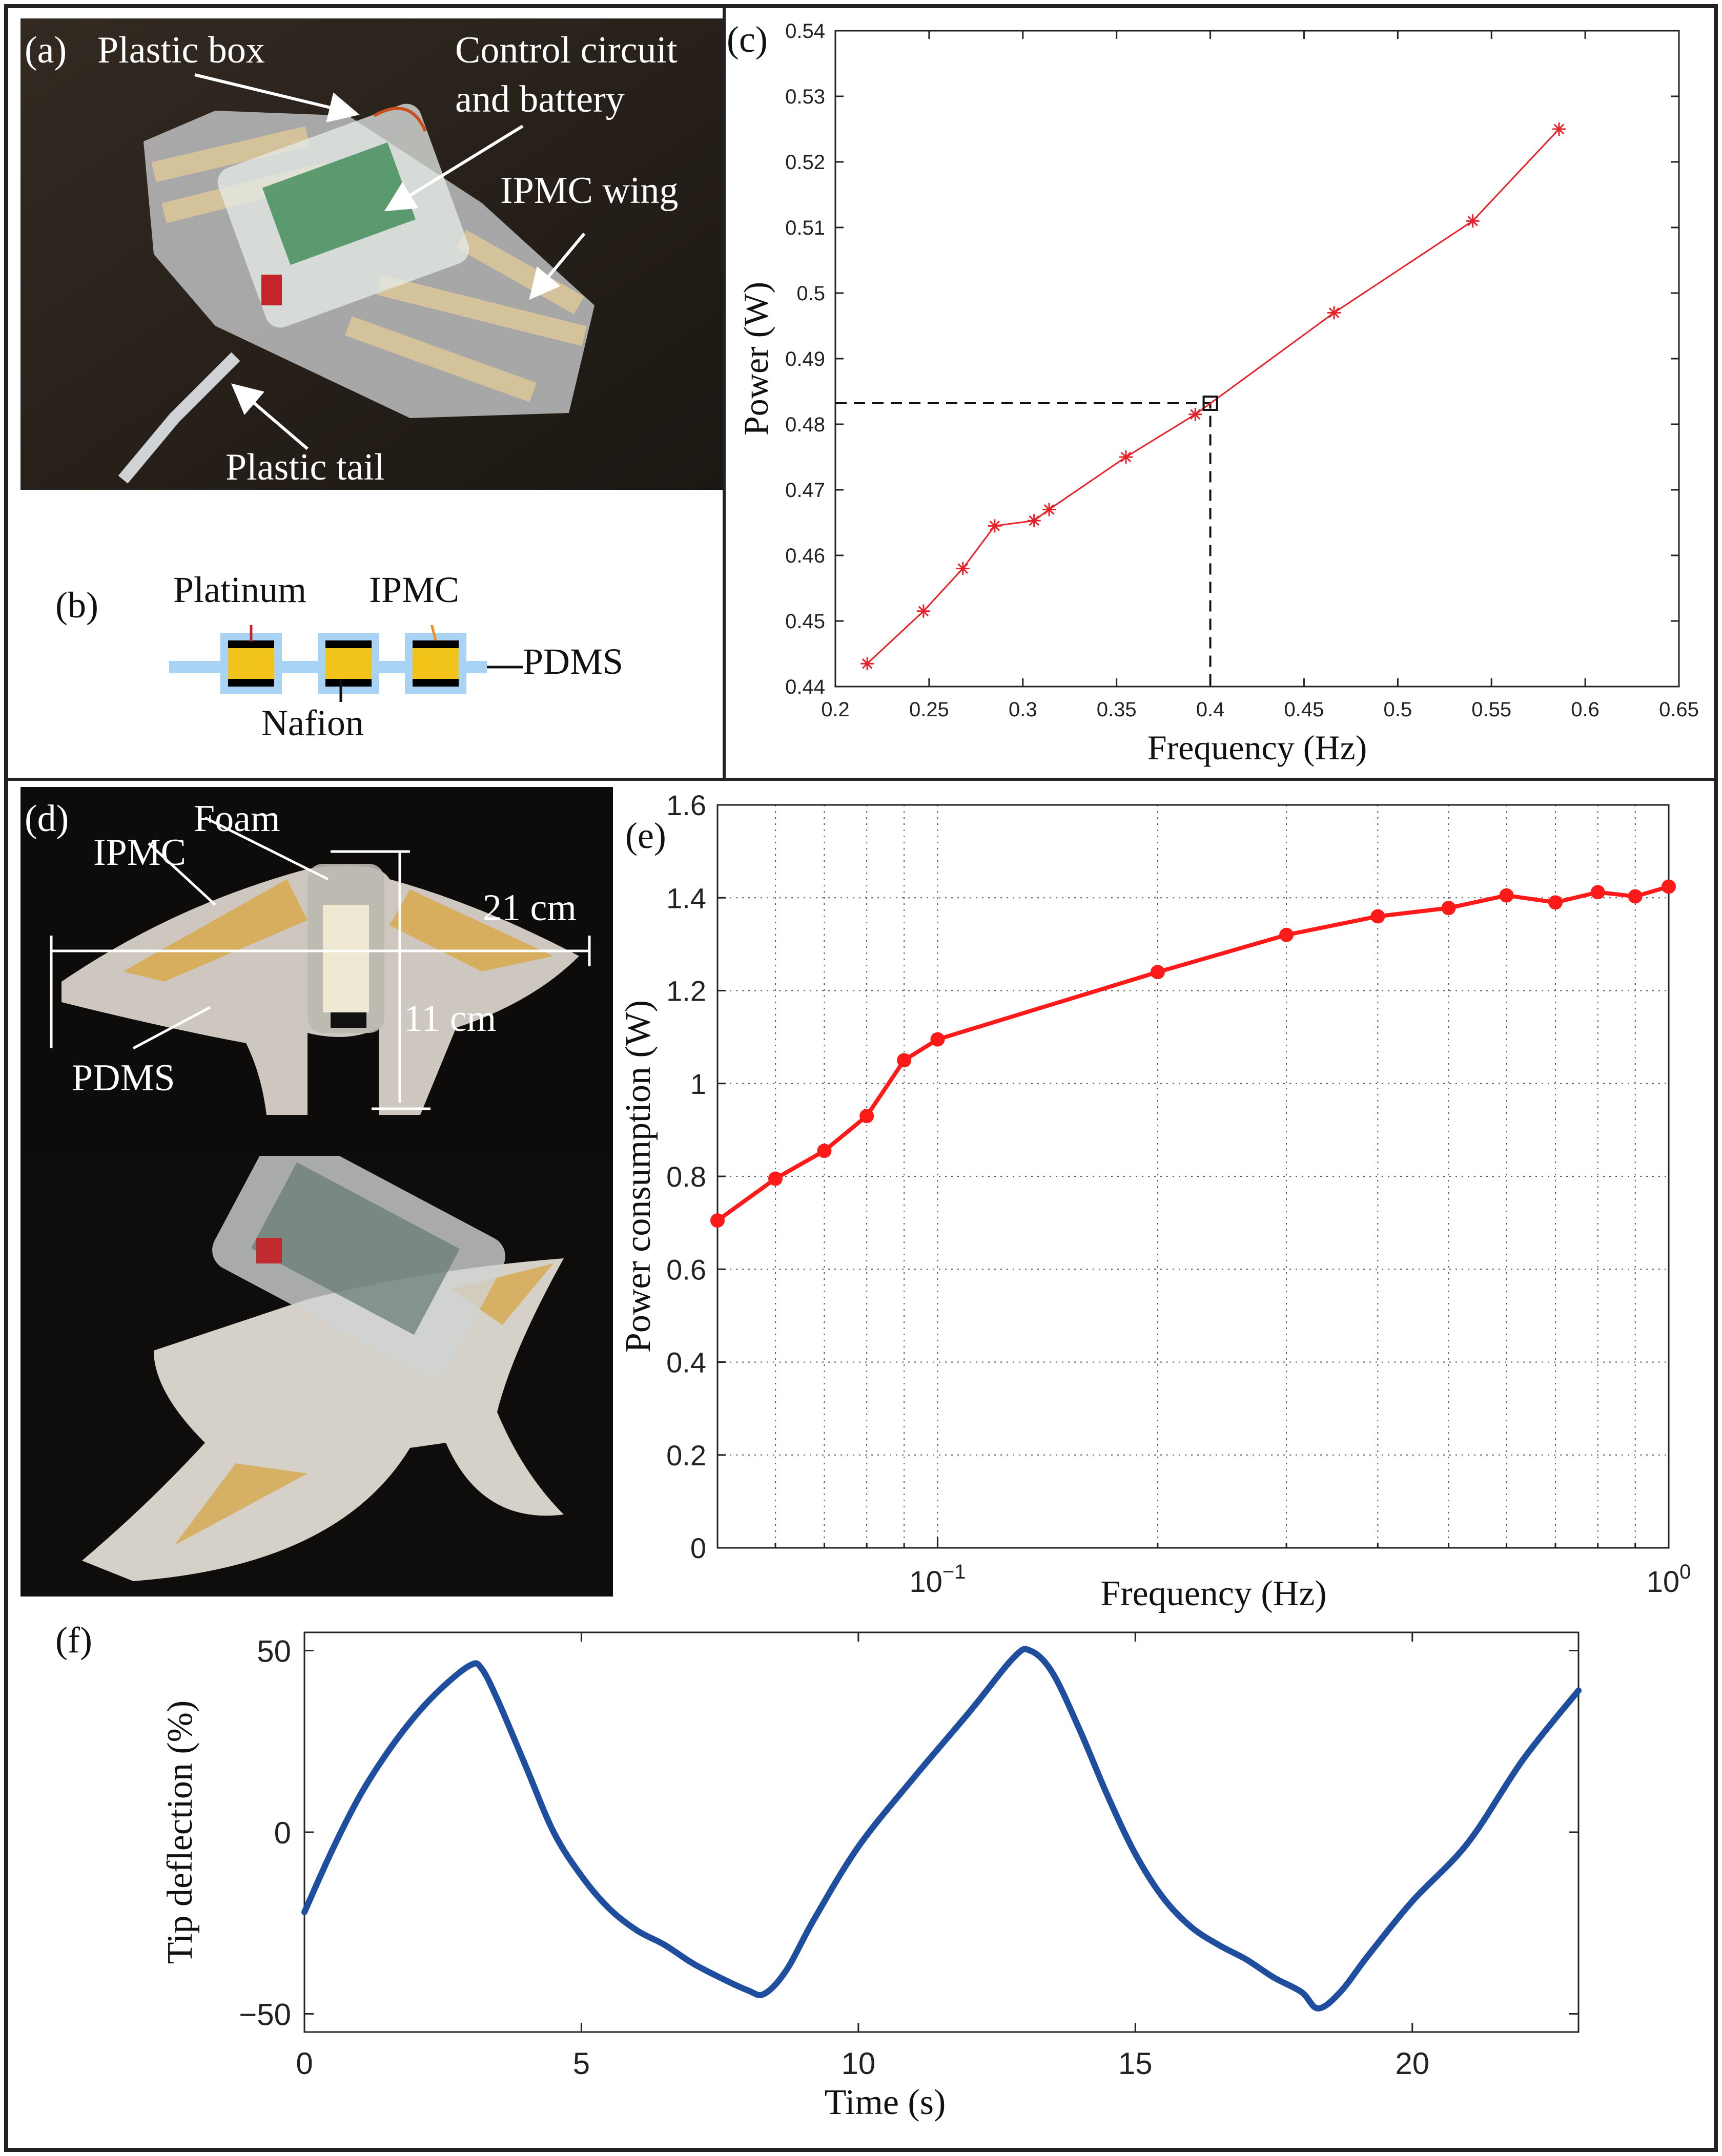 The image size is (1722, 2156). I want to click on y-tick-label-e: 0.2, so click(686, 1455).